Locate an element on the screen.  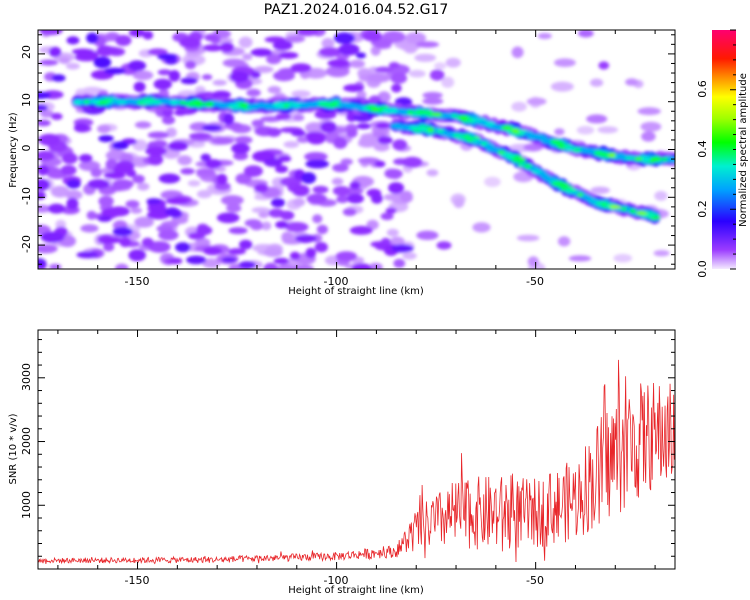
snr-ytick-0: 1000 is located at coordinates (26, 505).